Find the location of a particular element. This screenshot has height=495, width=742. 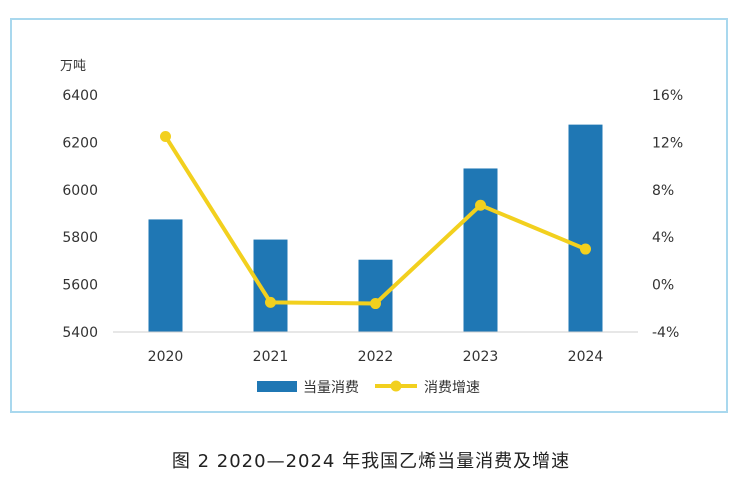

bar-2024 is located at coordinates (585, 228).